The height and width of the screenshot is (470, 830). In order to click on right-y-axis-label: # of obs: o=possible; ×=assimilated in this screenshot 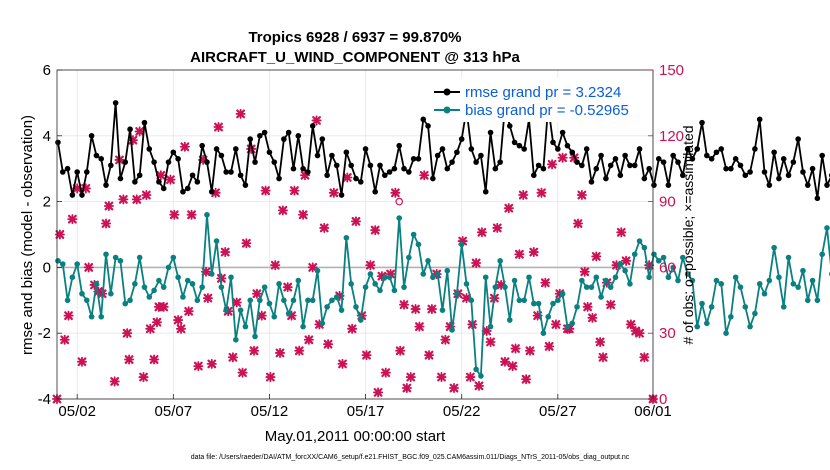, I will do `click(688, 234)`.